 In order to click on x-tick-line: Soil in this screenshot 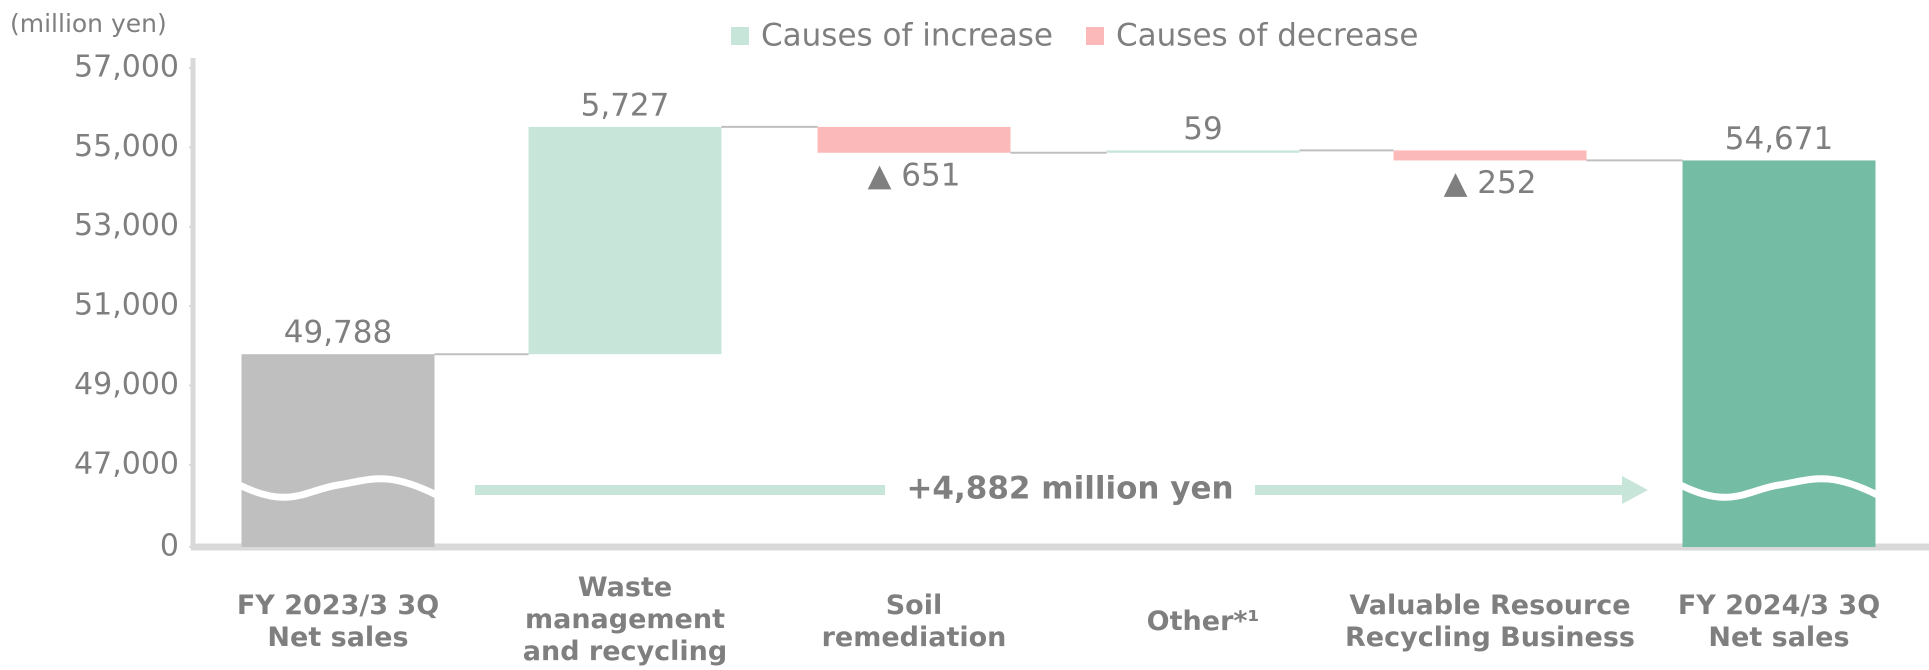, I will do `click(914, 605)`.